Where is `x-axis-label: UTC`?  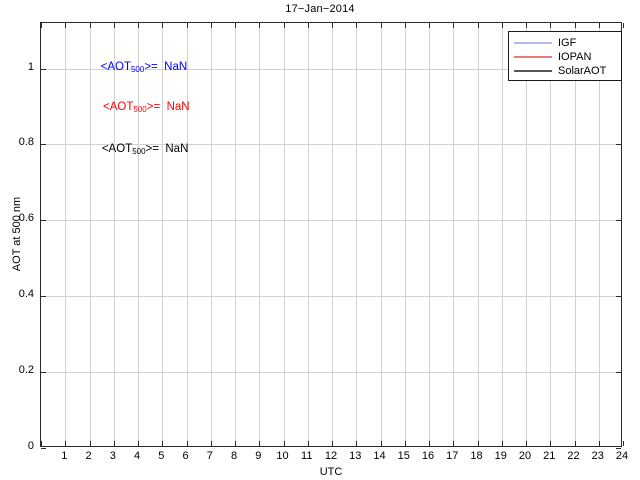
x-axis-label: UTC is located at coordinates (331, 472).